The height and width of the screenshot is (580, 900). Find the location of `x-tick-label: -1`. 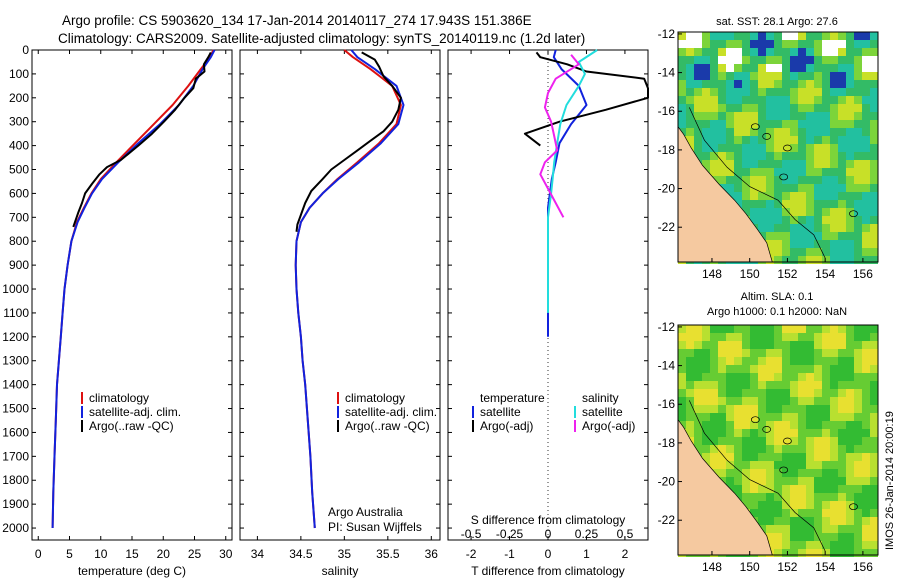

x-tick-label: -1 is located at coordinates (509, 554).